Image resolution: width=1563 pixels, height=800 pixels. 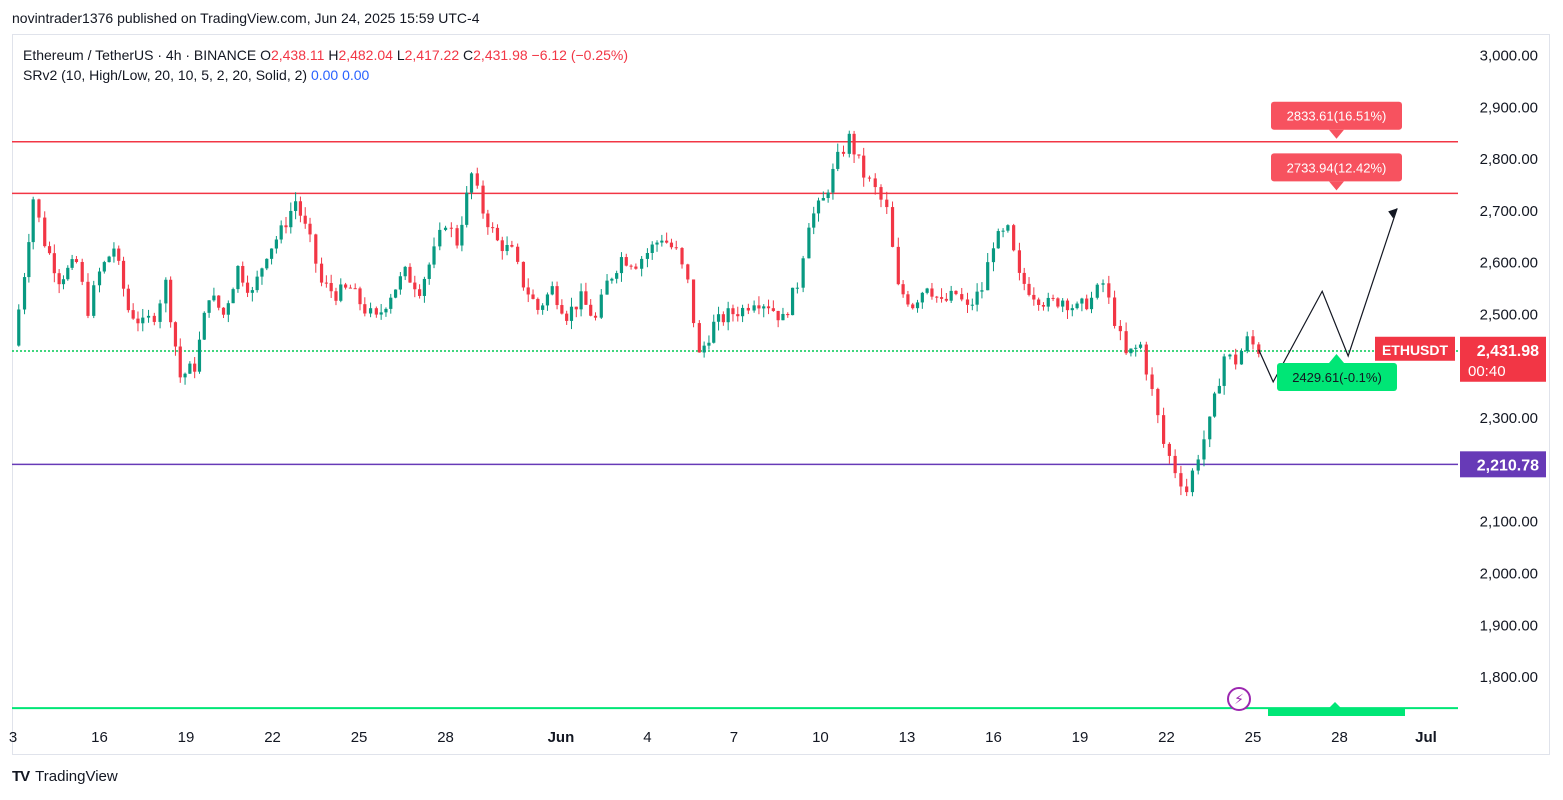 I want to click on footer-brand-text: TradingView, so click(x=76, y=776).